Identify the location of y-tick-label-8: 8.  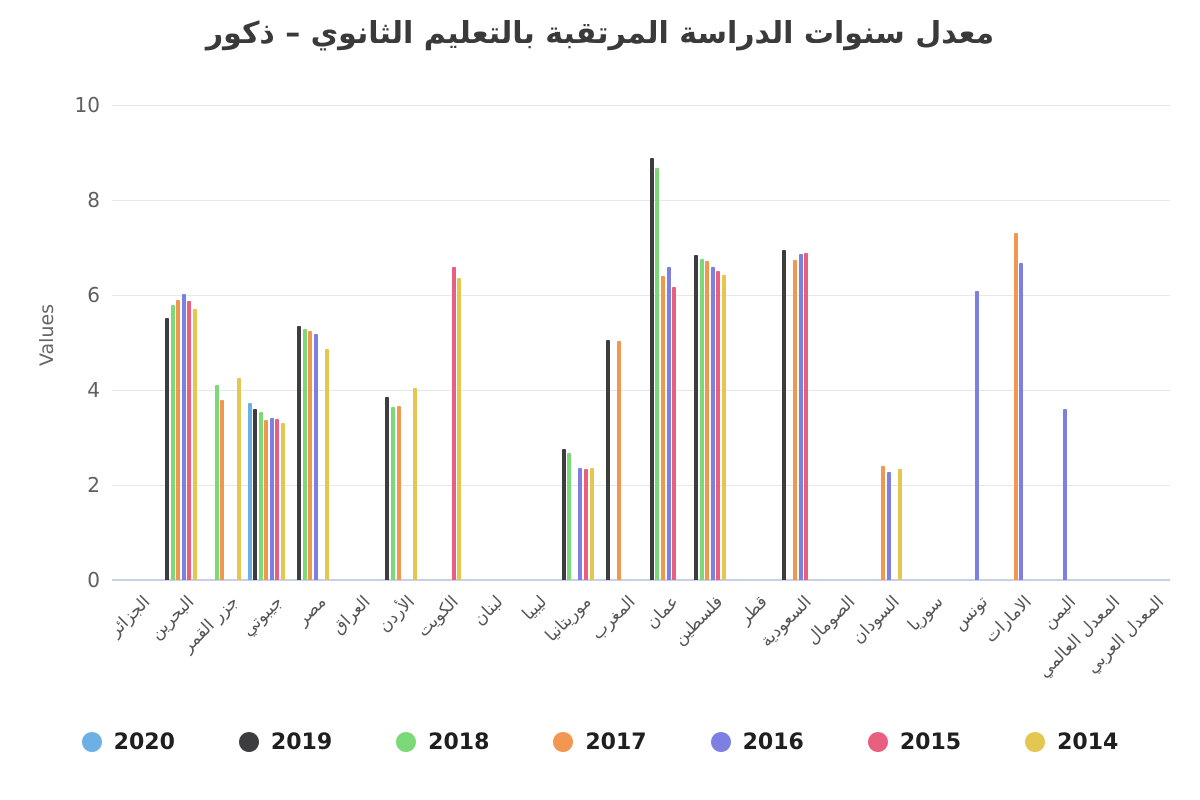
(93, 200).